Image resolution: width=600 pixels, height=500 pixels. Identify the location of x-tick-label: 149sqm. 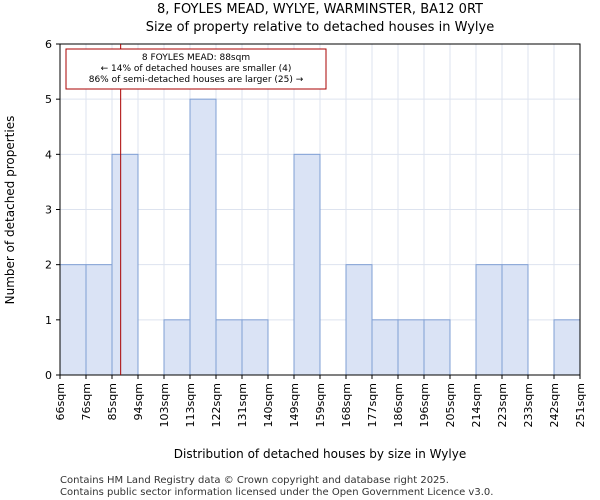
(294, 405).